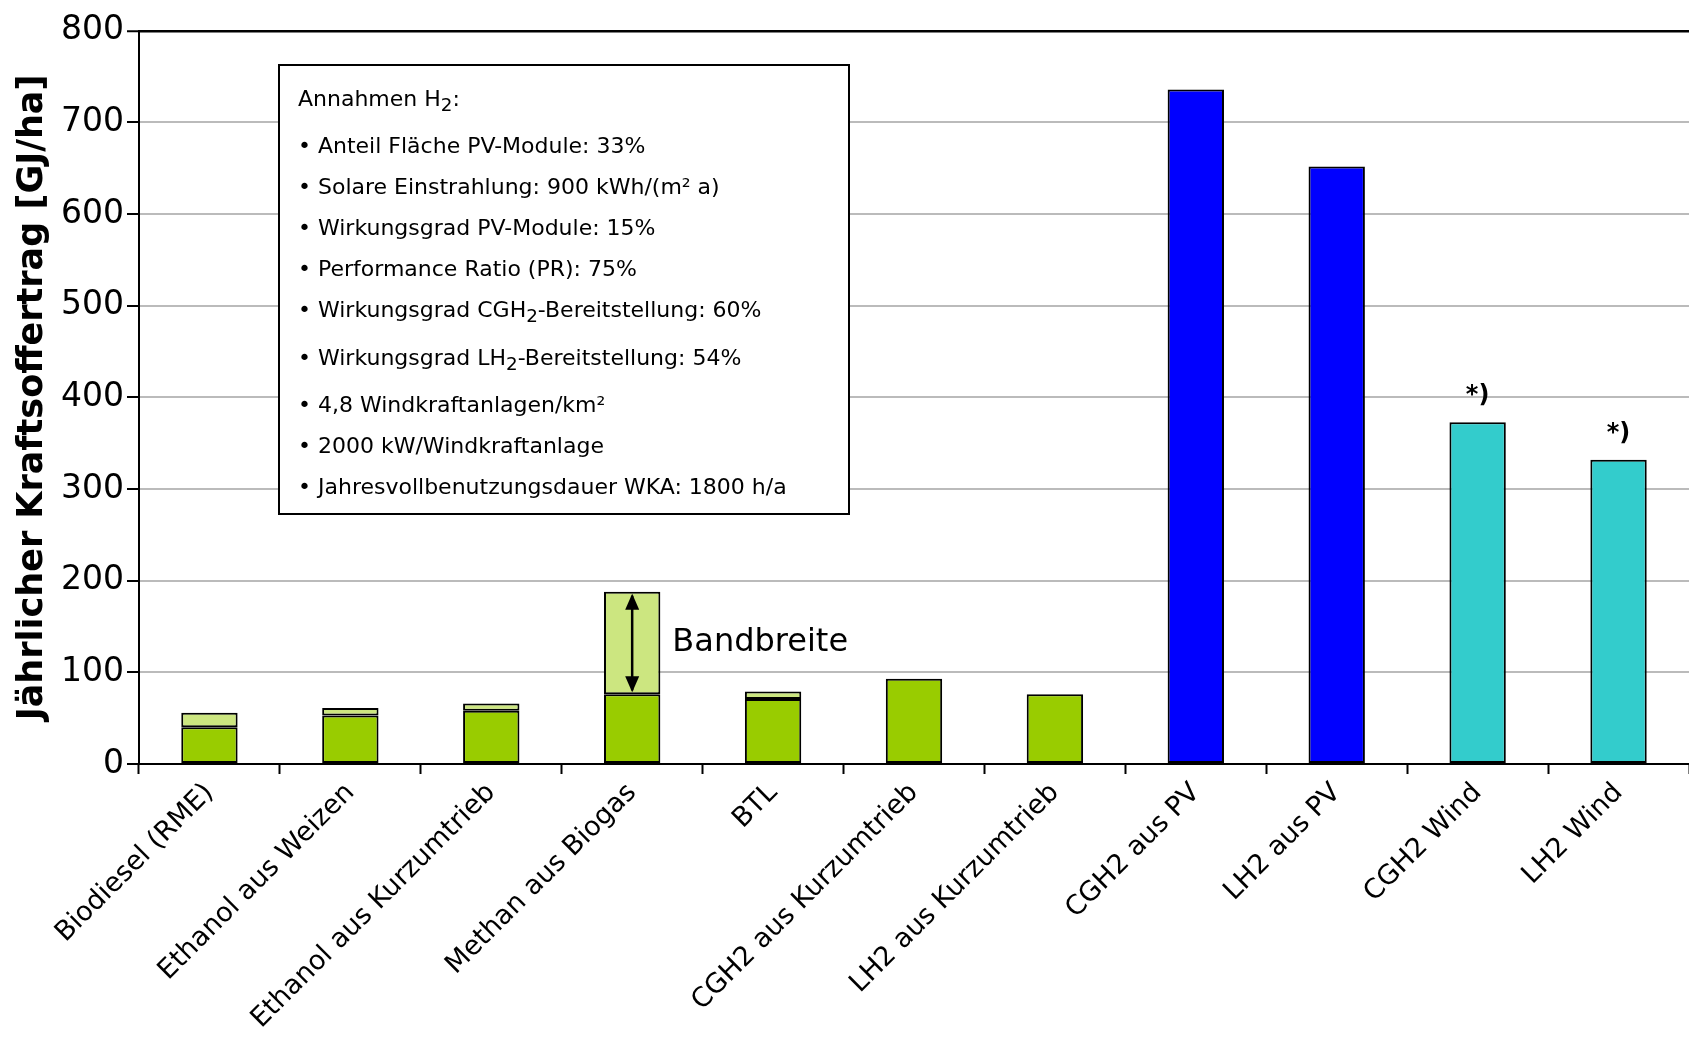  Describe the element at coordinates (760, 640) in the screenshot. I see `annotation: Bandbreite` at that location.